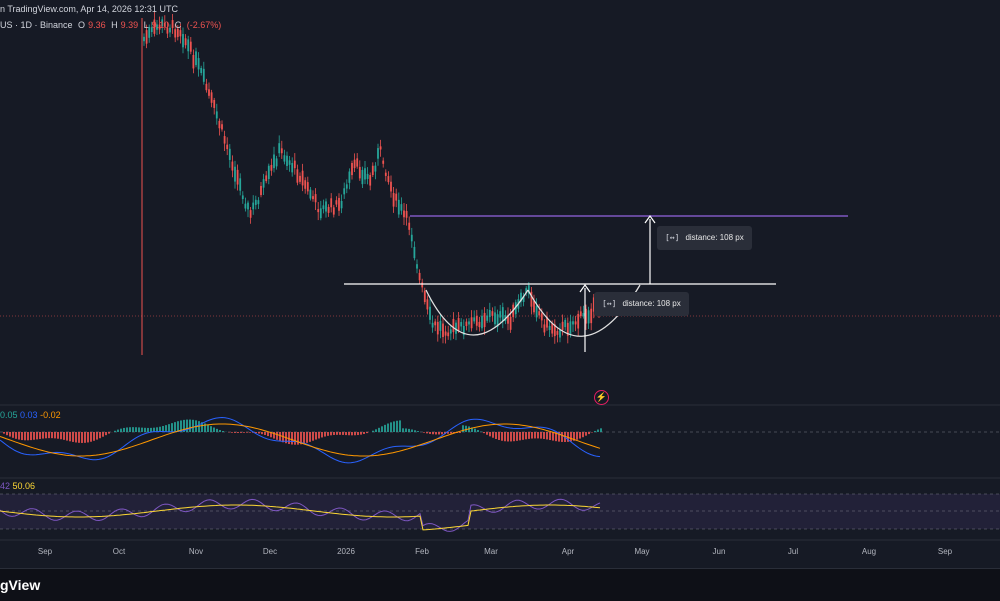 The height and width of the screenshot is (601, 1000). What do you see at coordinates (178, 25) in the screenshot?
I see `close-label: C` at bounding box center [178, 25].